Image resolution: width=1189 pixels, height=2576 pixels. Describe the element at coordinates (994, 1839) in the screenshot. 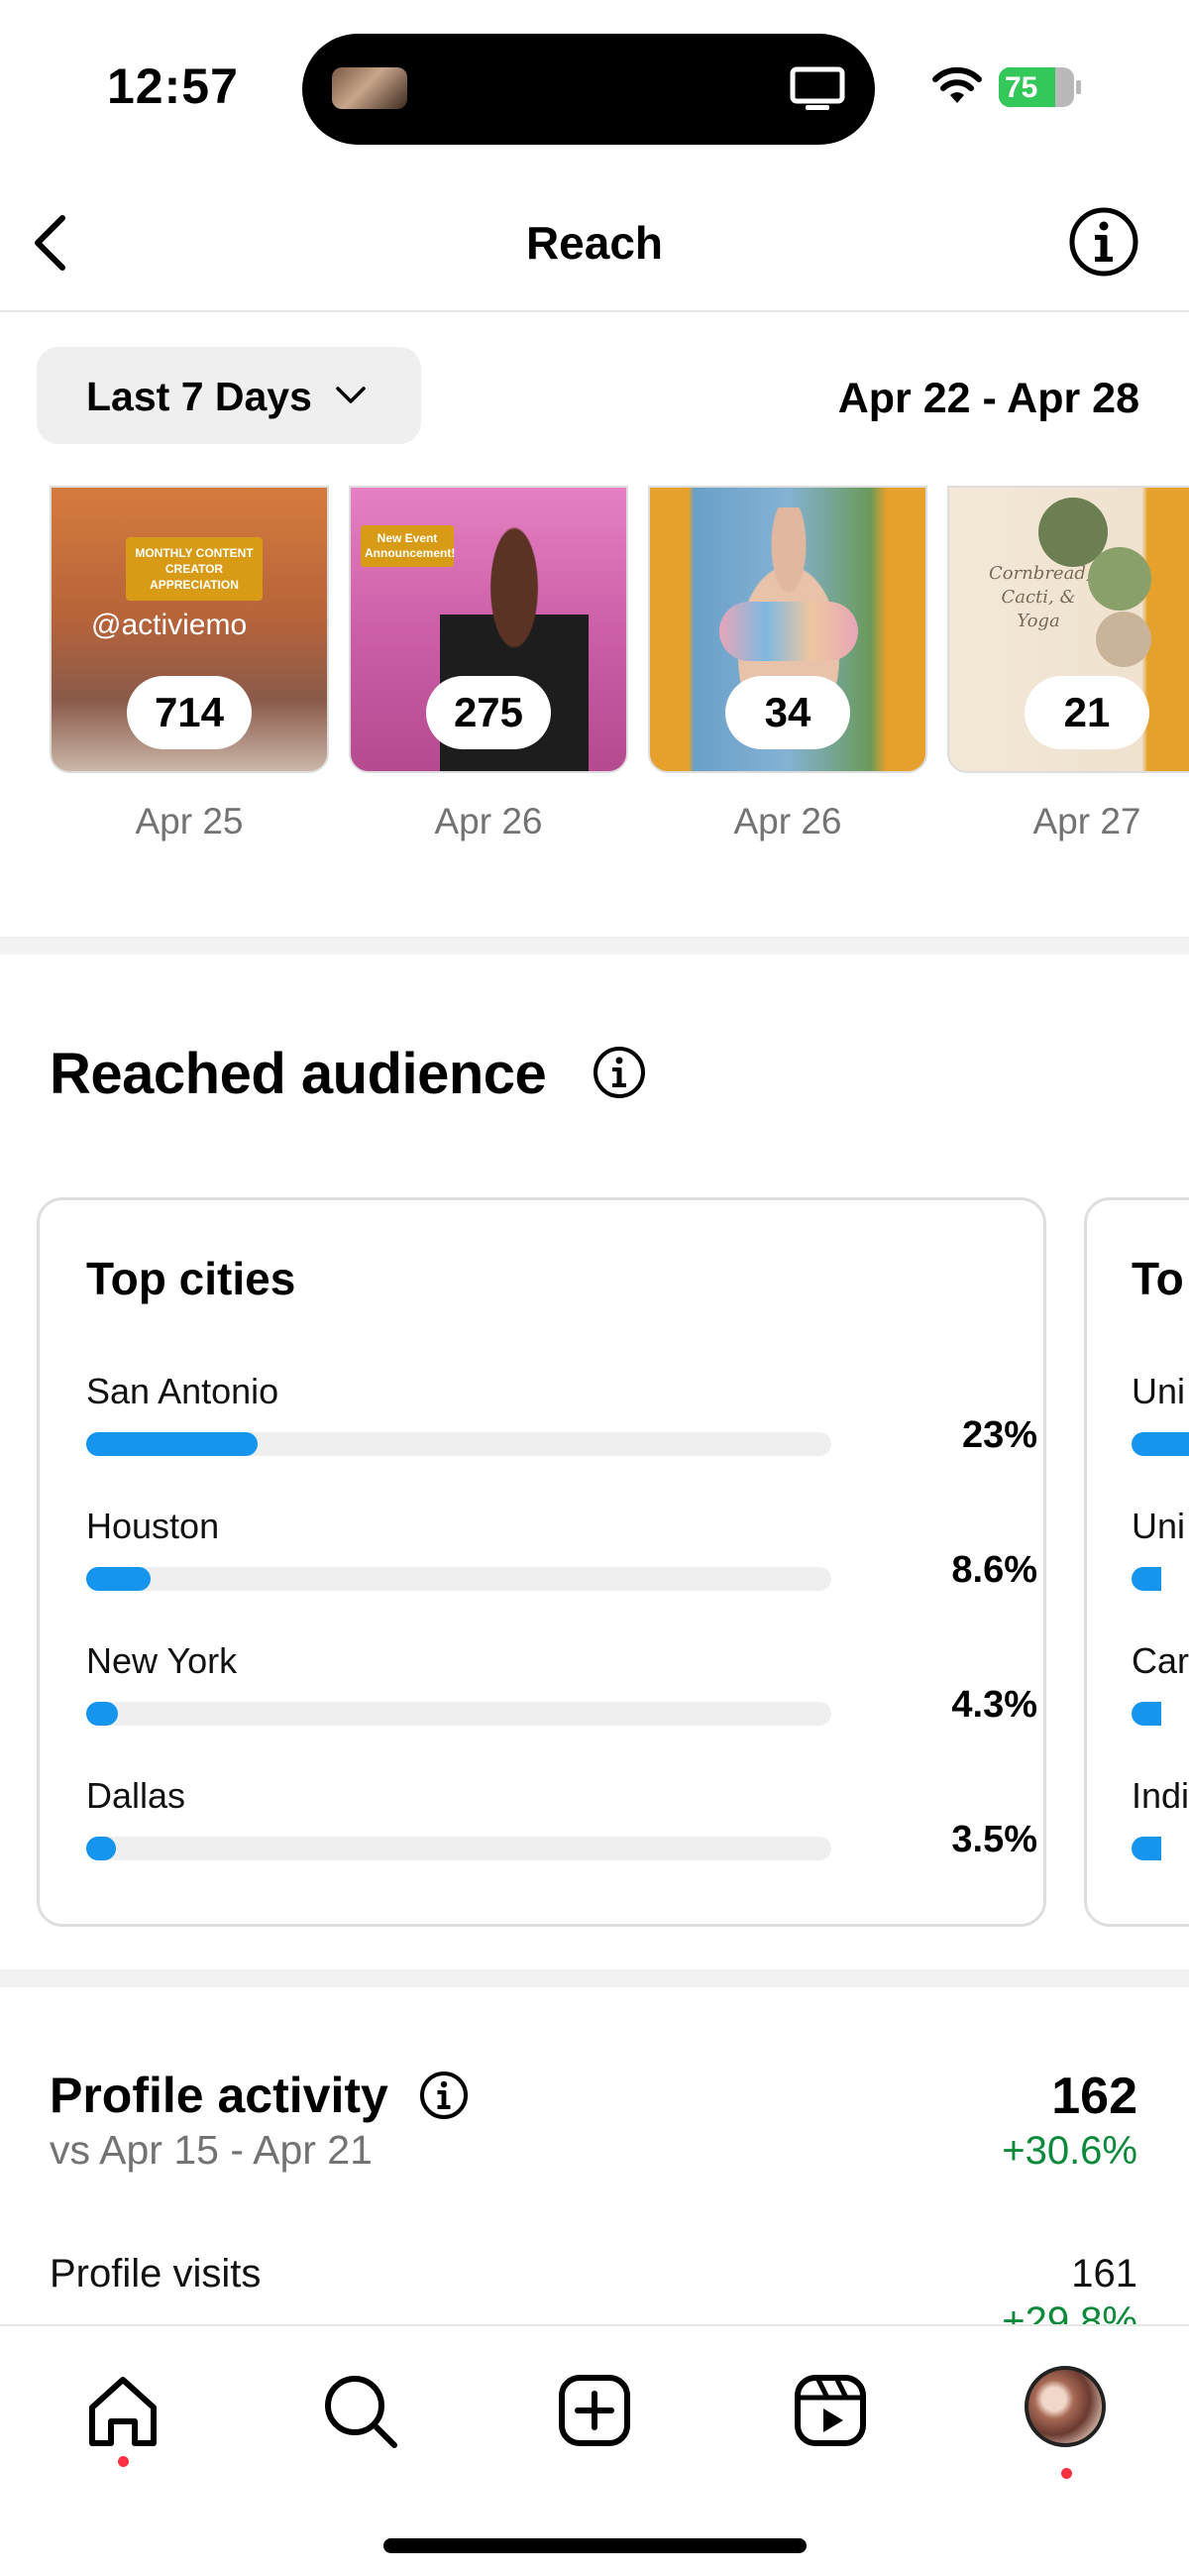

I see `city-percent: 3.5%` at that location.